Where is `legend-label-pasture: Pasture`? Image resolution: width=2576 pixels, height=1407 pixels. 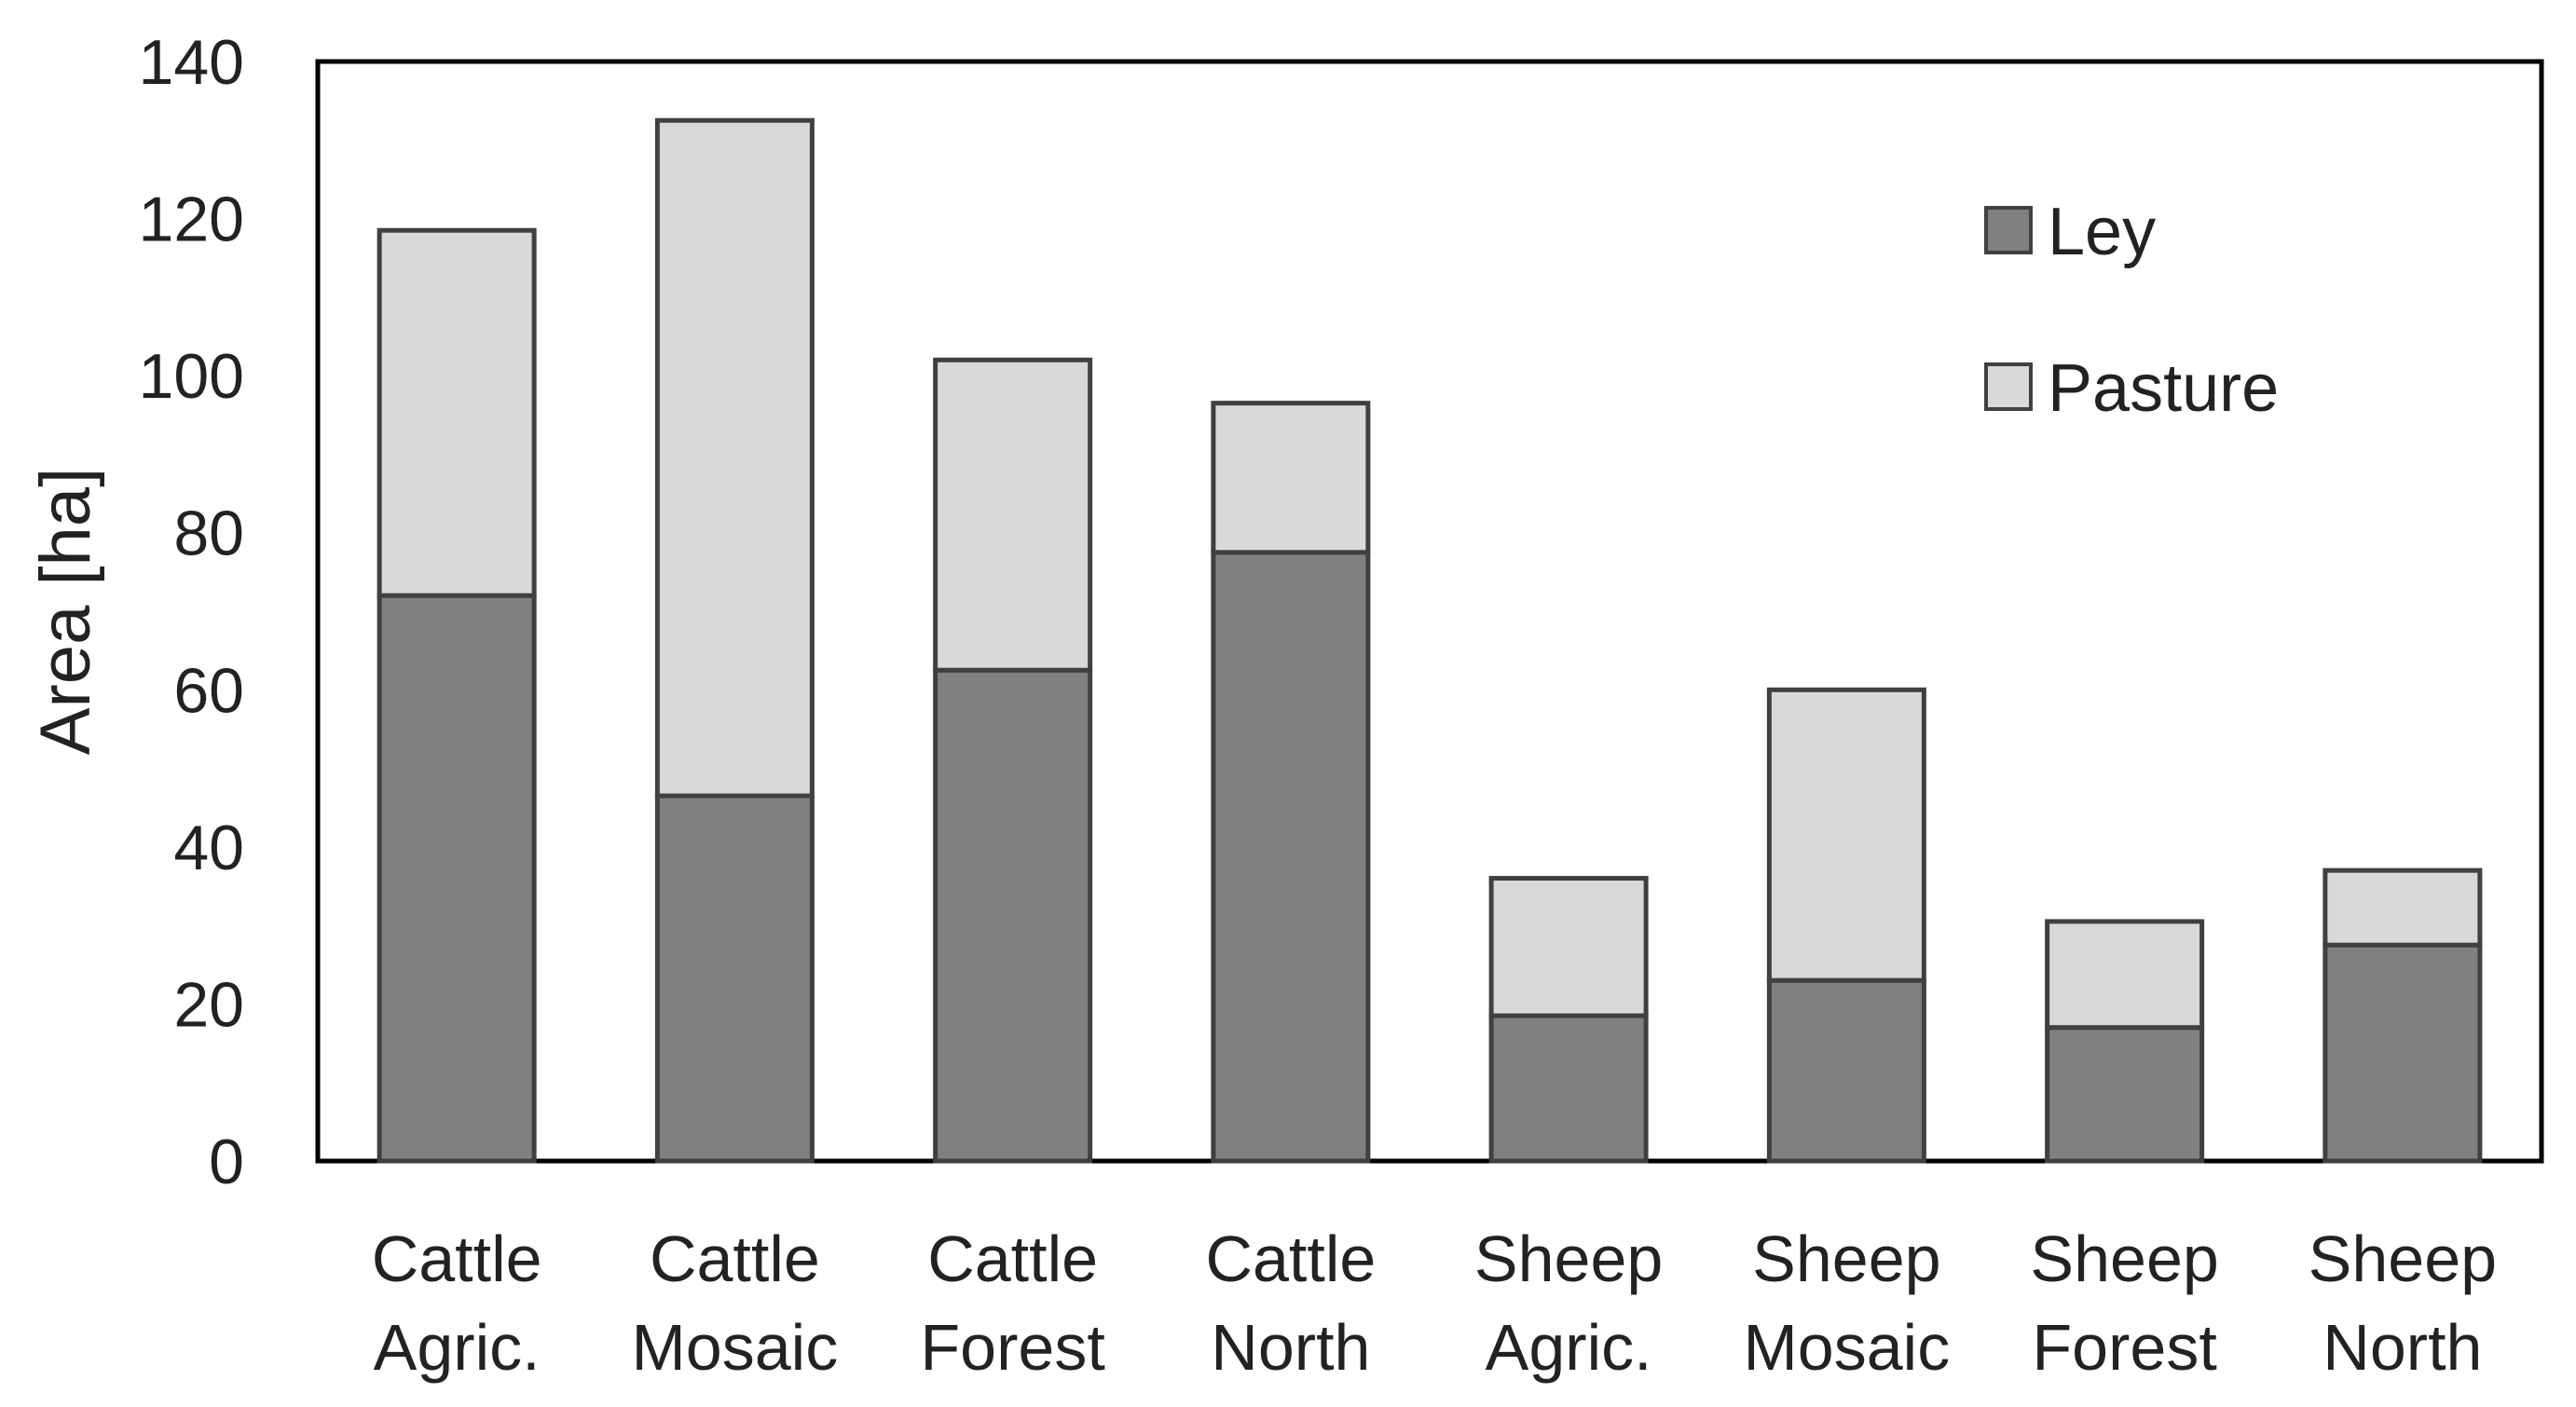
legend-label-pasture: Pasture is located at coordinates (2163, 388).